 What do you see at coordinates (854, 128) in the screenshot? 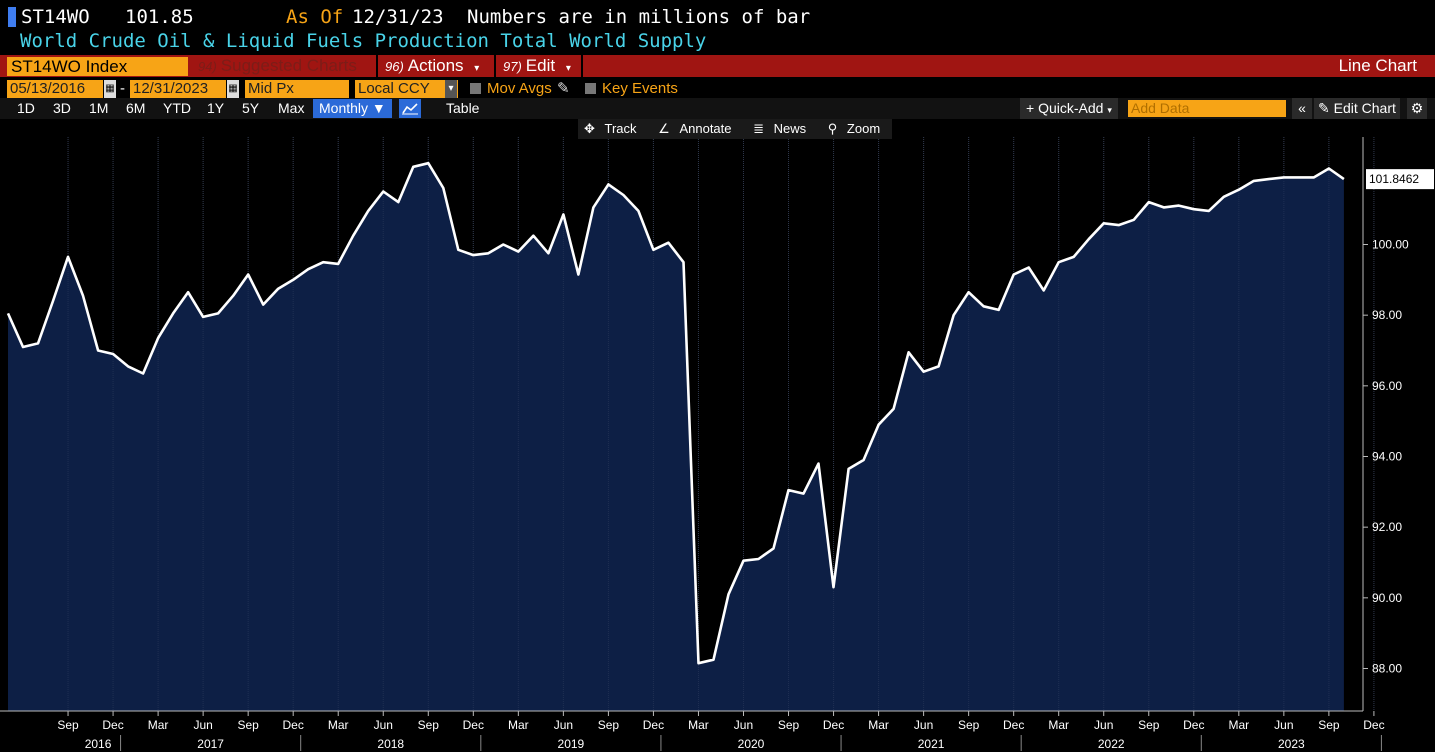
I see `zoom-tool: ⚲ Zoom` at bounding box center [854, 128].